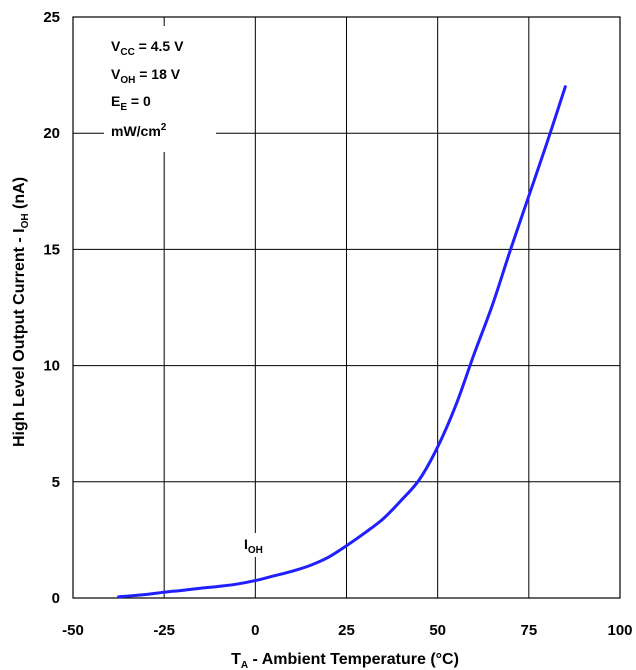 The image size is (636, 670). Describe the element at coordinates (56, 598) in the screenshot. I see `y-tick-label: 0` at that location.